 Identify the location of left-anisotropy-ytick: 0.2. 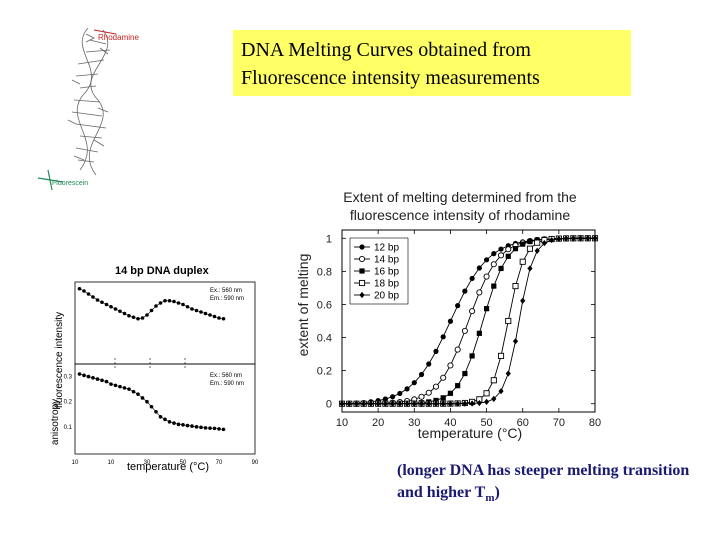
(68, 403).